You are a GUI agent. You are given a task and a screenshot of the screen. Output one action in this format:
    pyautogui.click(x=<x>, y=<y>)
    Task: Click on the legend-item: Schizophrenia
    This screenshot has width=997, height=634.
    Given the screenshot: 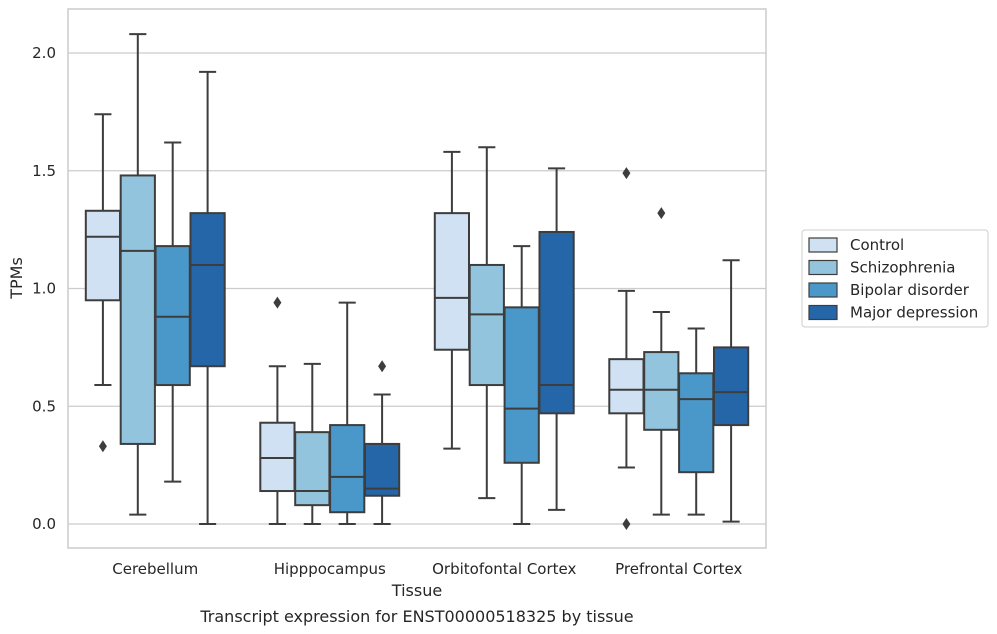 What is the action you would take?
    pyautogui.click(x=881, y=268)
    